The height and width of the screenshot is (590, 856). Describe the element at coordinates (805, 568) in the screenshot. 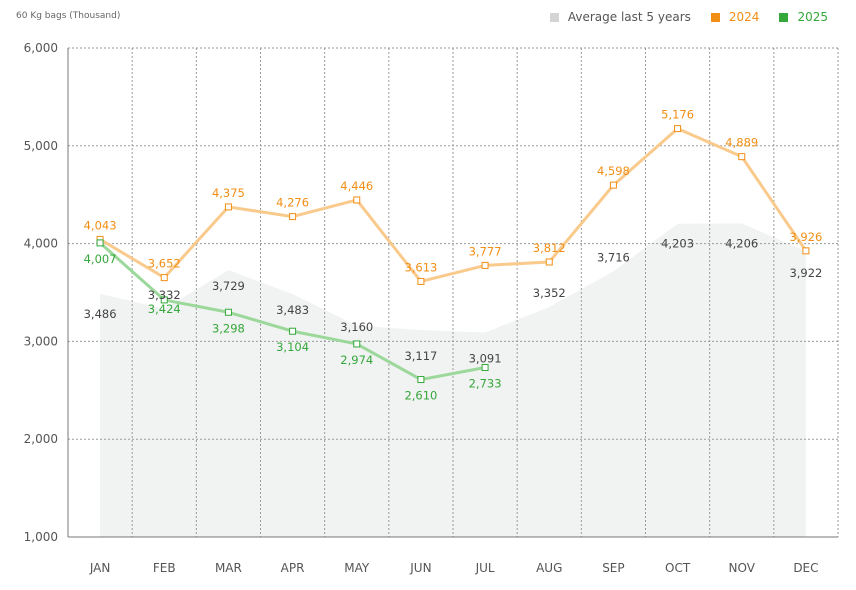

I see `x-tick-label-dec: DEC` at that location.